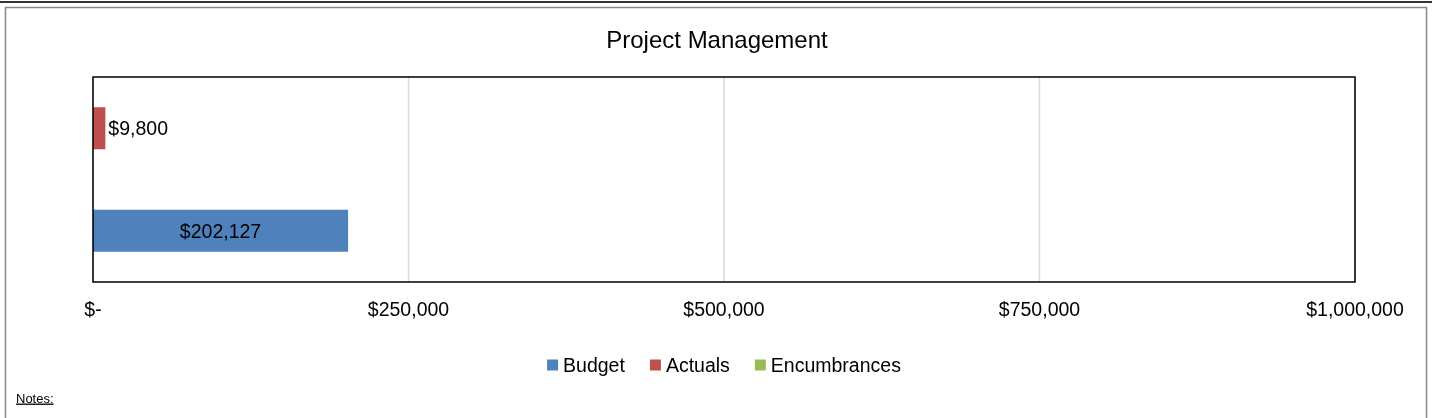 The image size is (1432, 418). What do you see at coordinates (698, 364) in the screenshot?
I see `legend-label: Actuals` at bounding box center [698, 364].